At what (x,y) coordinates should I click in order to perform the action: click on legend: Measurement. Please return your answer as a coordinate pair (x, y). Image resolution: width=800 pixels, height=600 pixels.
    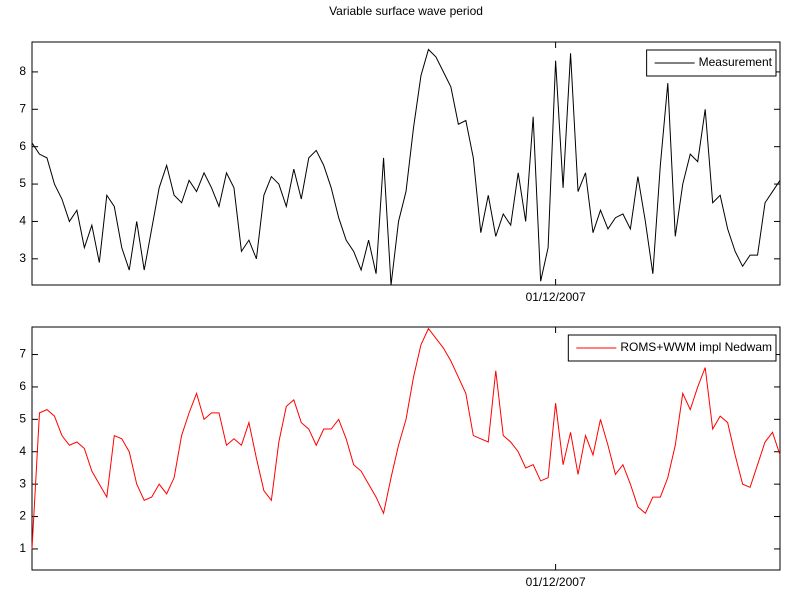
    Looking at the image, I should click on (711, 63).